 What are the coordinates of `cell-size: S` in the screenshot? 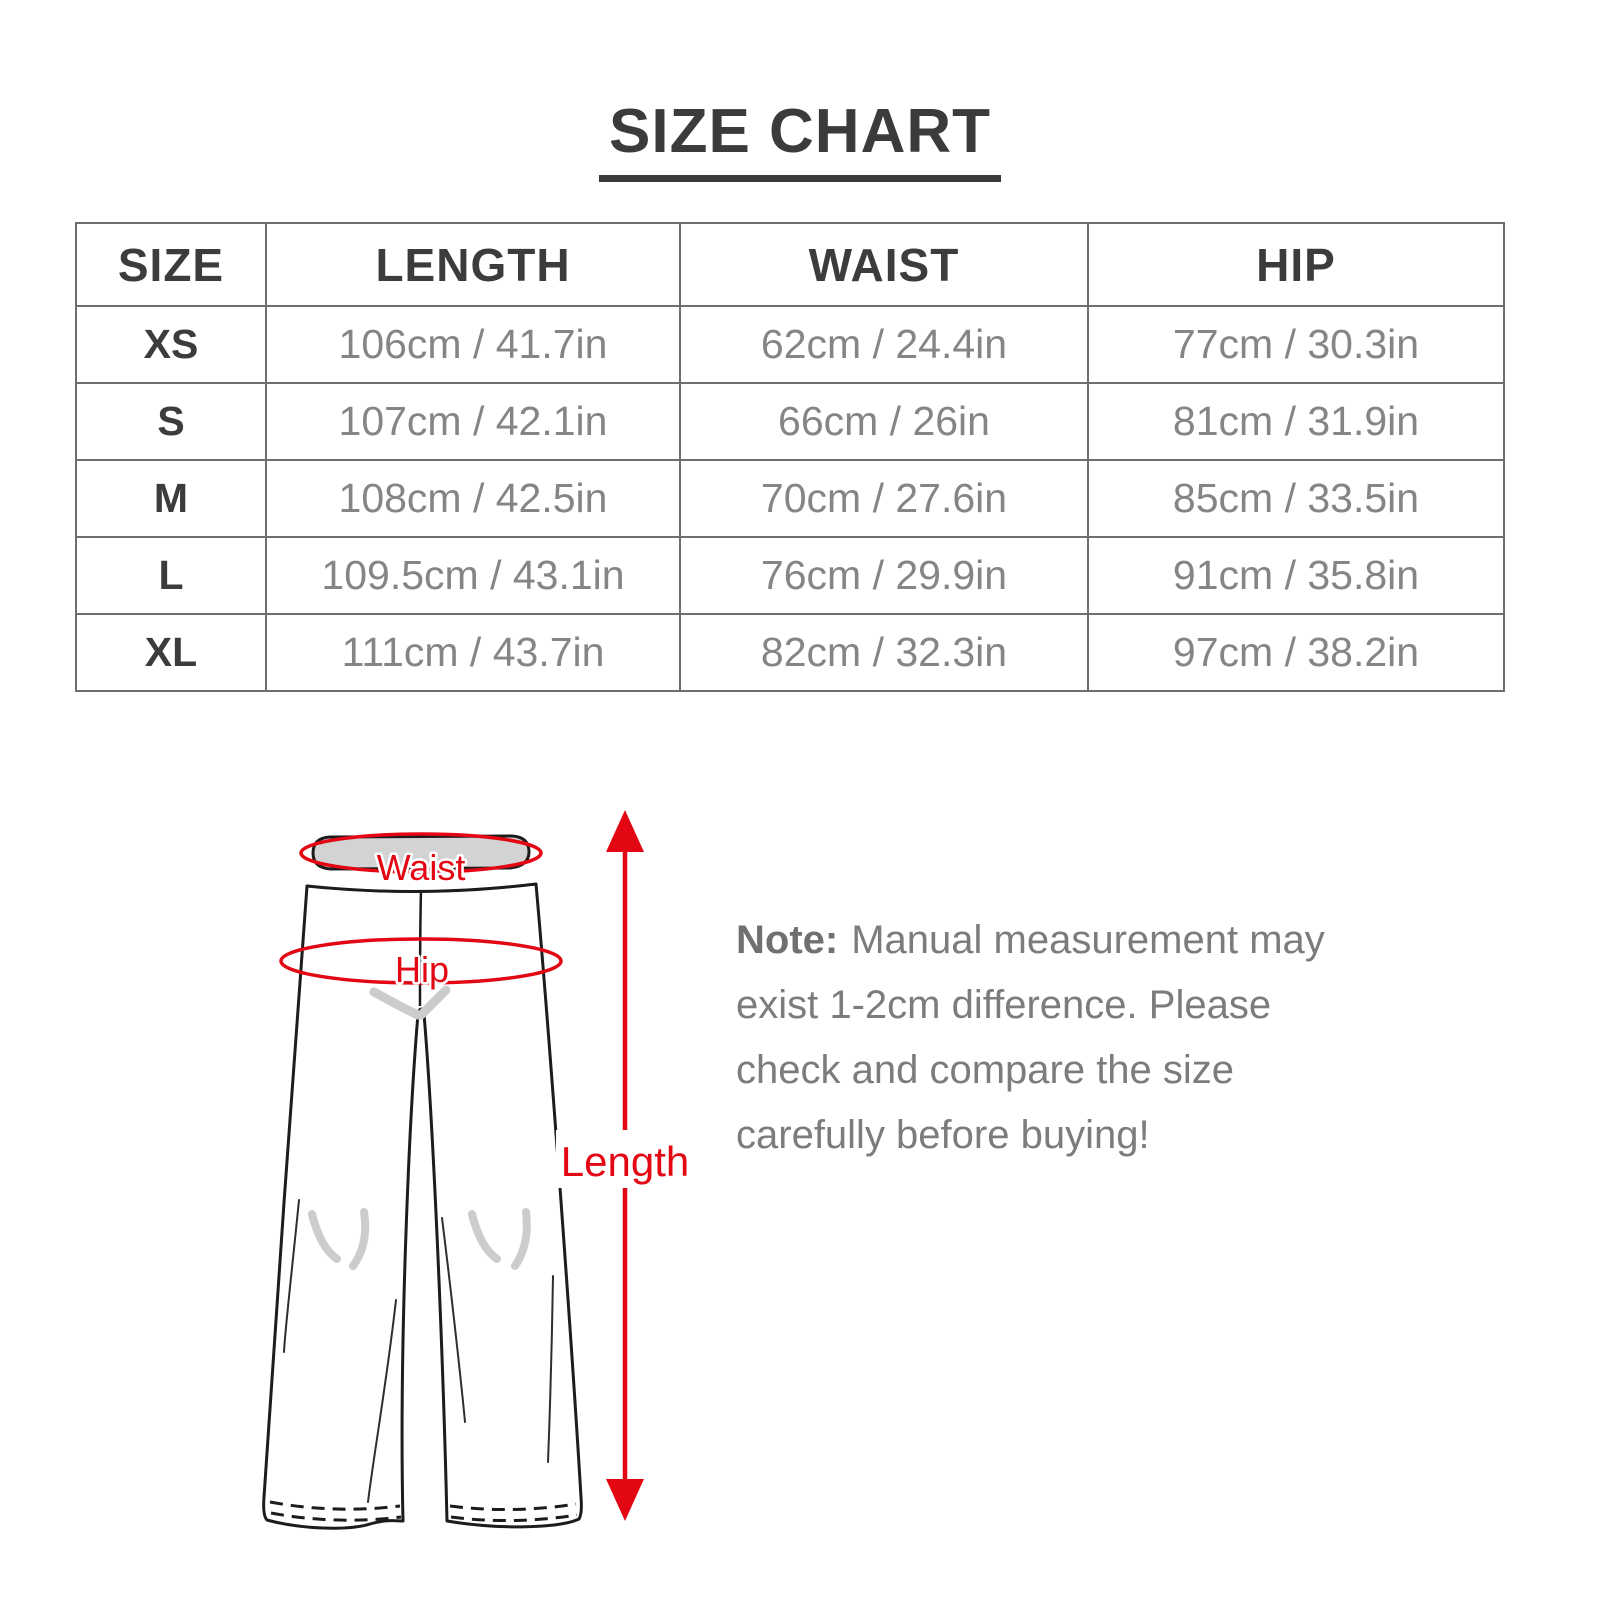 It's located at (171, 421).